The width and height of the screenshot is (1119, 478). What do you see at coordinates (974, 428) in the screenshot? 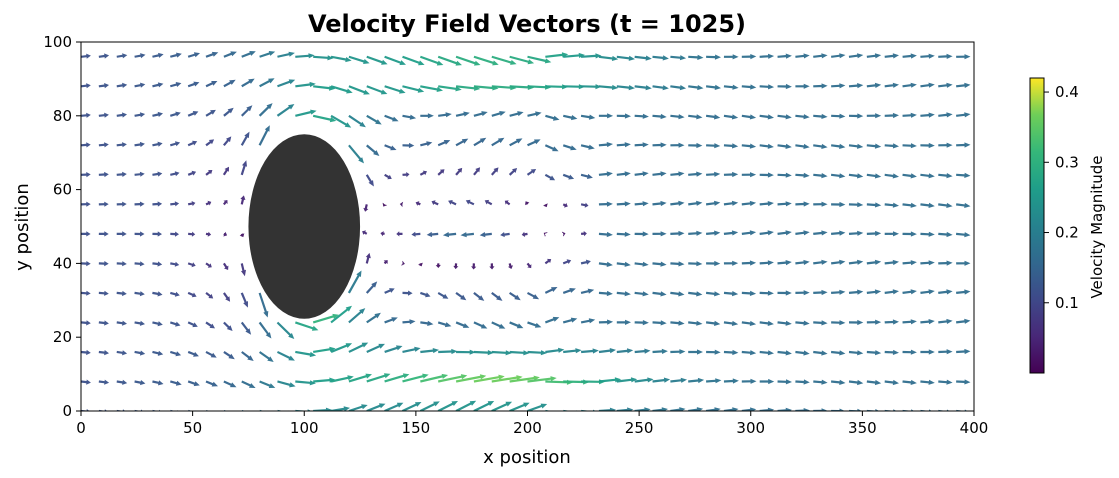
I see `x-tick-label: 400` at bounding box center [974, 428].